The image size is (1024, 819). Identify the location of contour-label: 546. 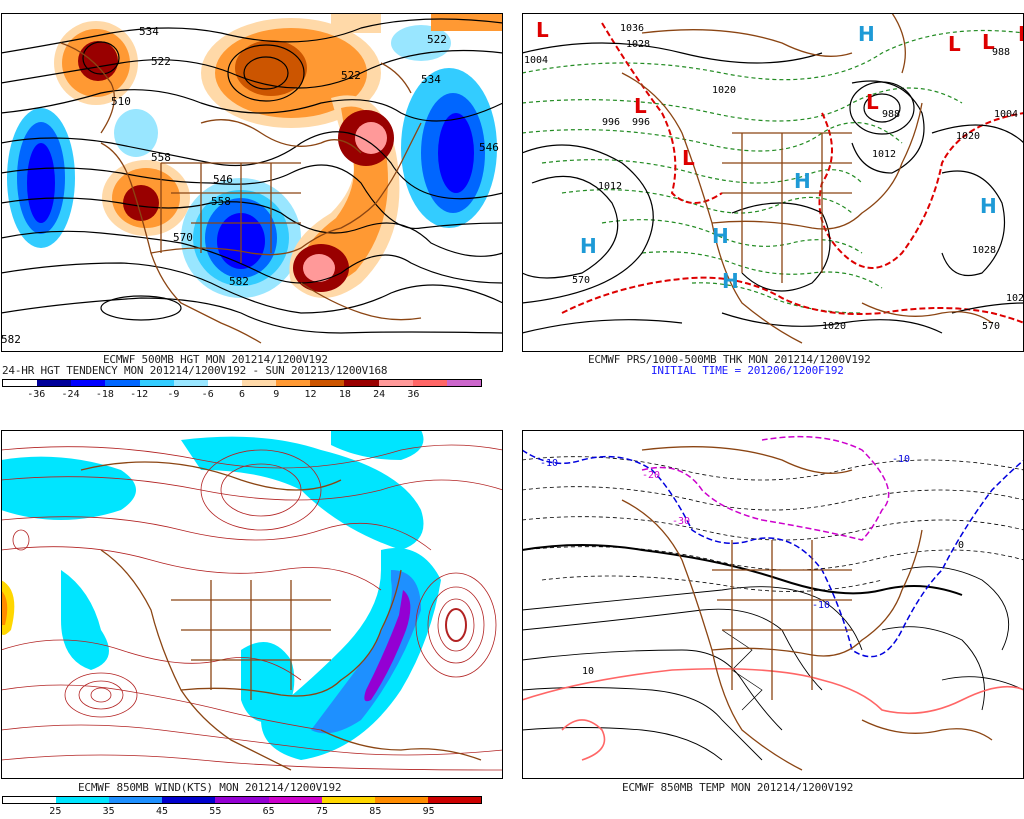
(489, 147).